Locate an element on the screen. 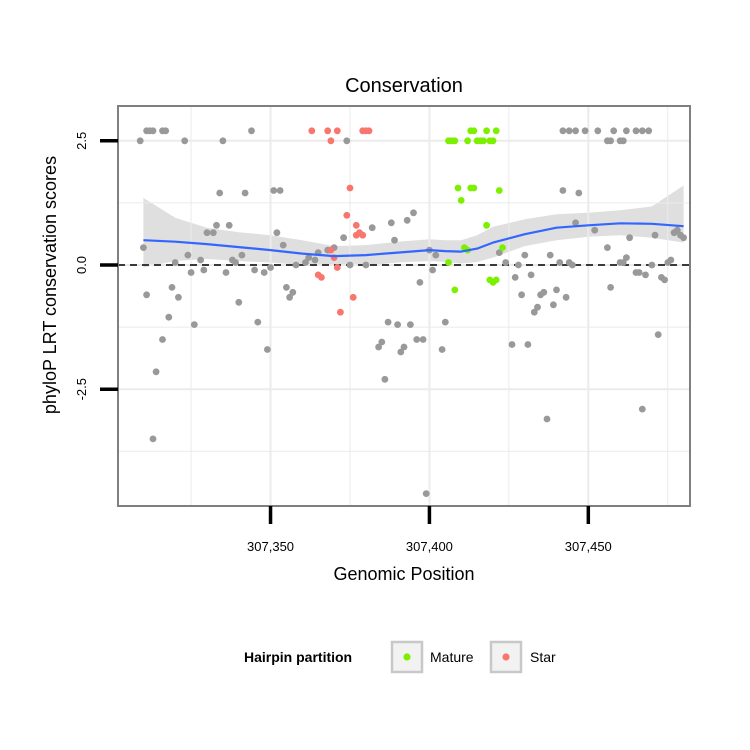 The image size is (750, 750). legend-dot-star is located at coordinates (506, 657).